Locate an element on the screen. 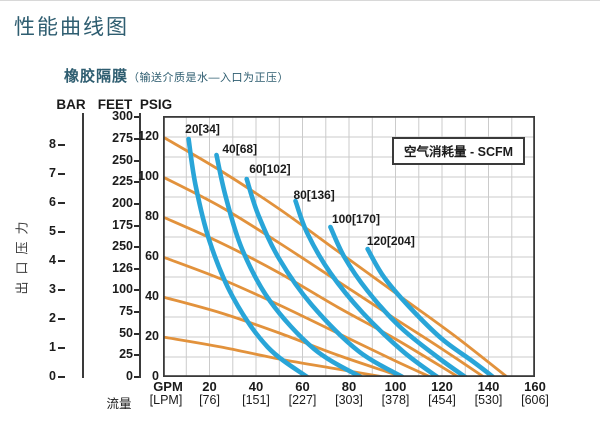 The height and width of the screenshot is (430, 600). lpm-tick-label: [606] is located at coordinates (535, 400).